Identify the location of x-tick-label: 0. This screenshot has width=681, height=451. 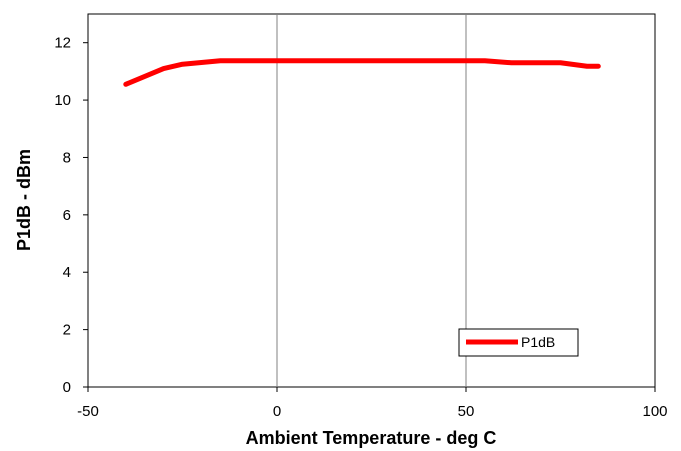
(277, 411).